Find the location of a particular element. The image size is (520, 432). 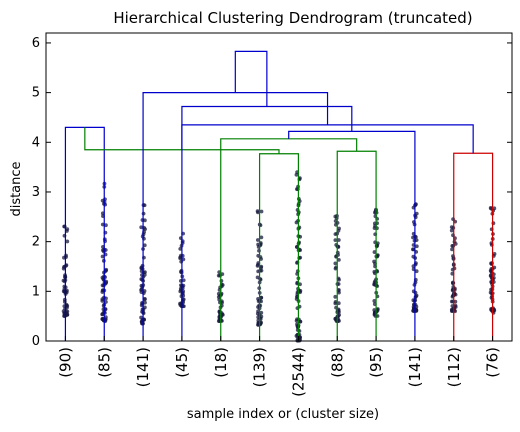

leaf-label: (90) is located at coordinates (65, 362).